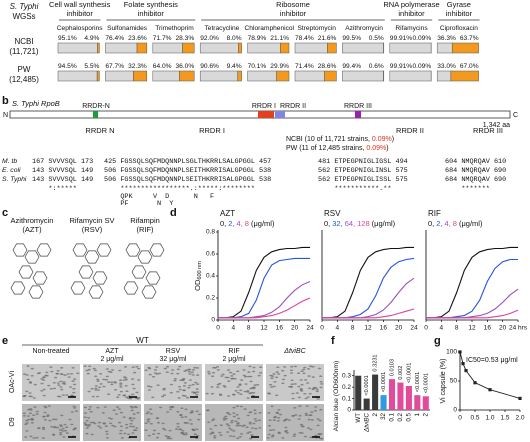 Image resolution: width=530 pixels, height=442 pixels. What do you see at coordinates (24, 51) in the screenshot?
I see `source-count: (11,721)` at bounding box center [24, 51].